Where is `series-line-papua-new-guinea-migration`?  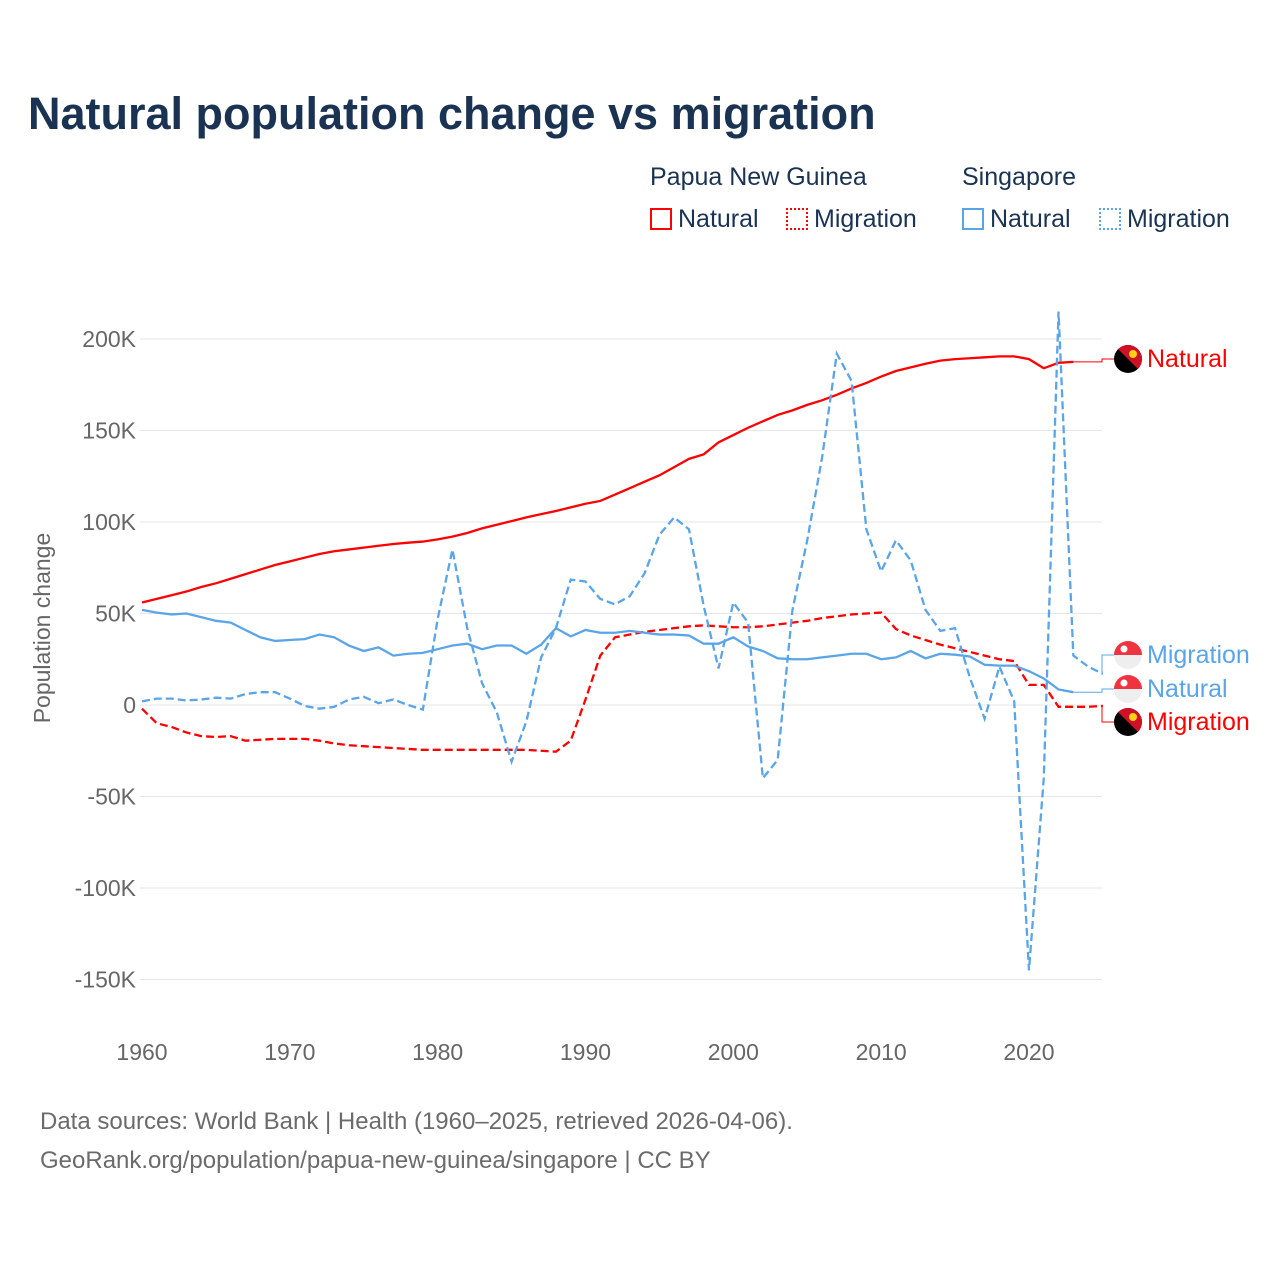 series-line-papua-new-guinea-migration is located at coordinates (622, 682).